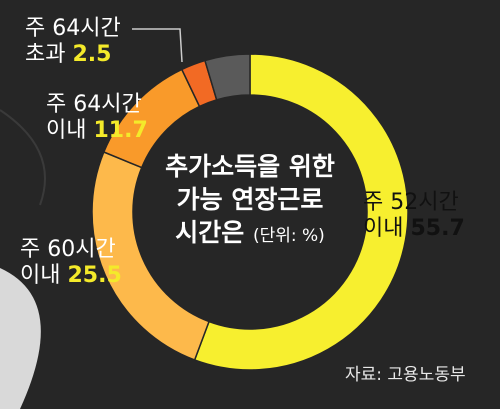  I want to click on source-note: 자료: 고용노동부, so click(405, 375).